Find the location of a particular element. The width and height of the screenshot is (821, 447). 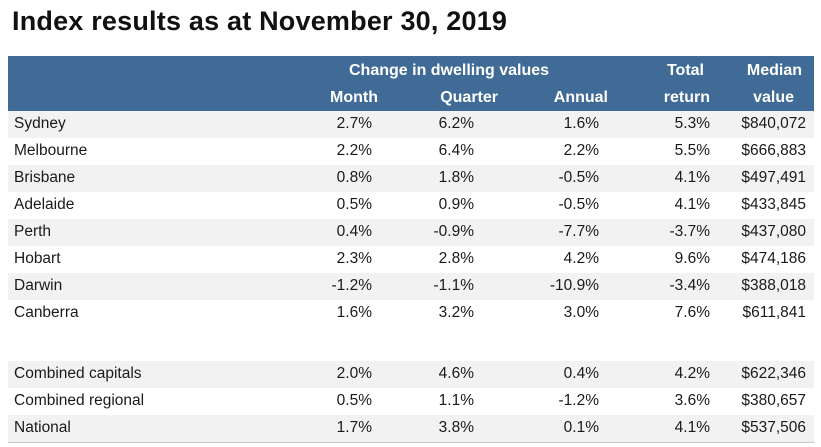

table-row: Hobart 2.3% 2.8% 4.2% 9.6% $474,186 is located at coordinates (411, 259).